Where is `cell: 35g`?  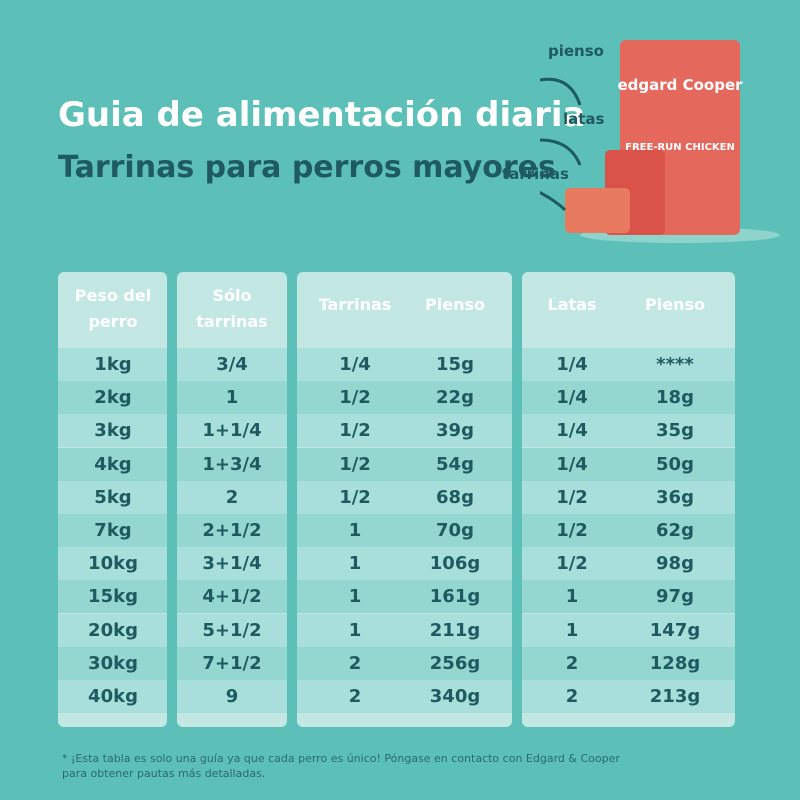
cell: 35g is located at coordinates (675, 431).